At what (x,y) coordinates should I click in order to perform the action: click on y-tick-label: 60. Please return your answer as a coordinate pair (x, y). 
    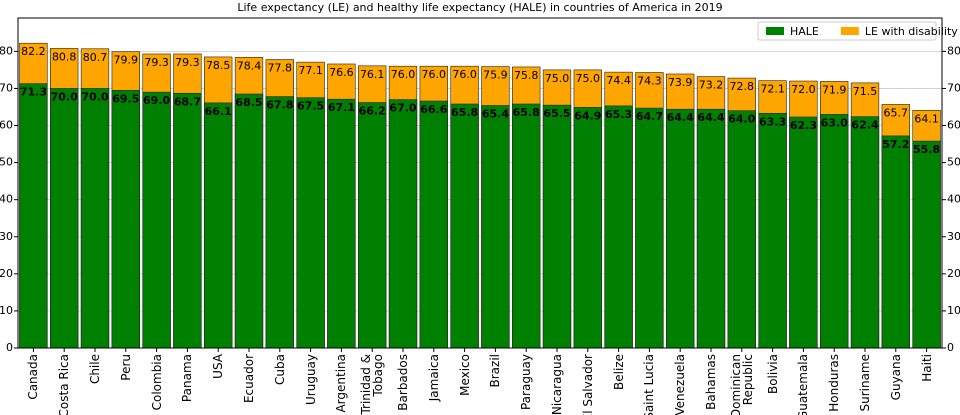
    Looking at the image, I should click on (6, 125).